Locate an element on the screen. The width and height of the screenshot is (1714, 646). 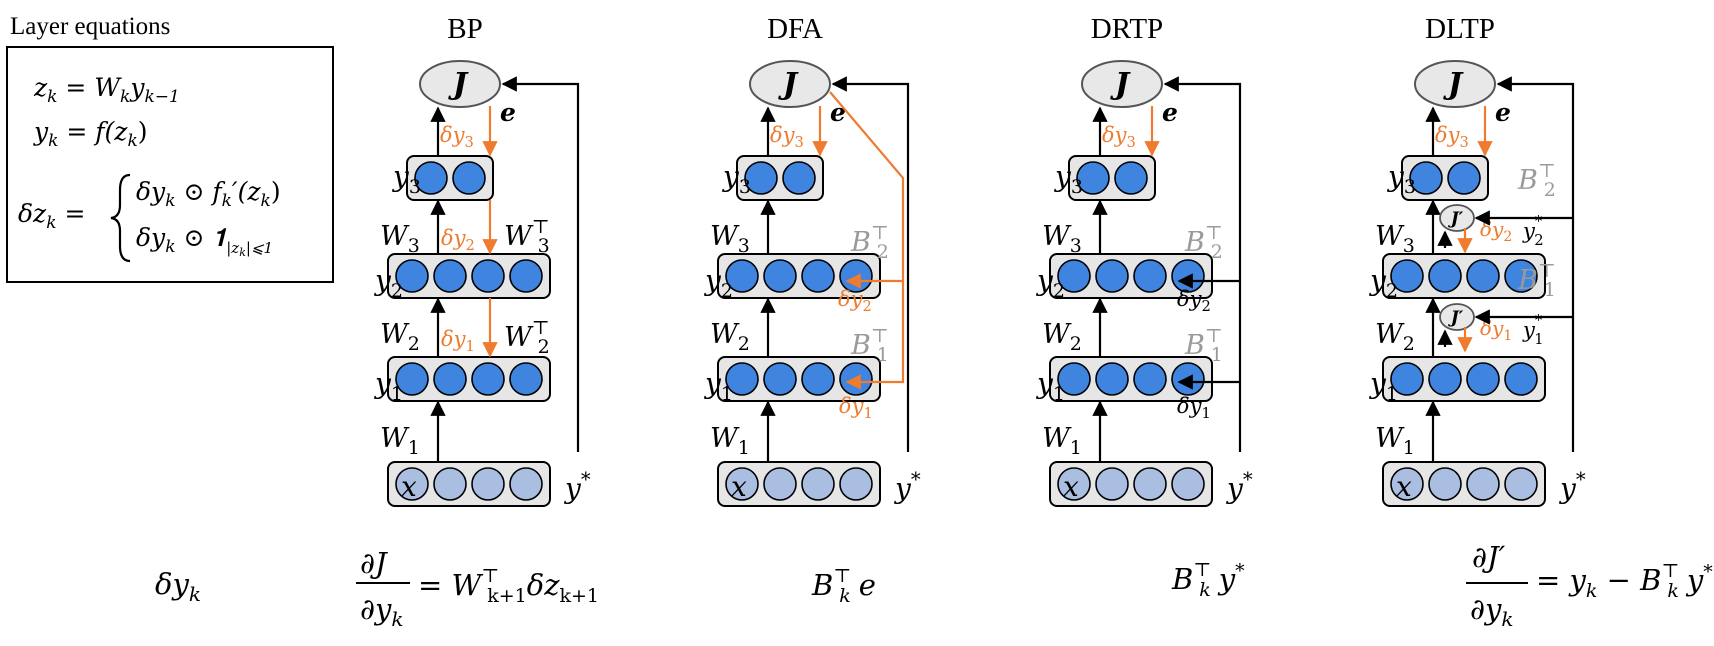
legend-box is located at coordinates (170, 164).